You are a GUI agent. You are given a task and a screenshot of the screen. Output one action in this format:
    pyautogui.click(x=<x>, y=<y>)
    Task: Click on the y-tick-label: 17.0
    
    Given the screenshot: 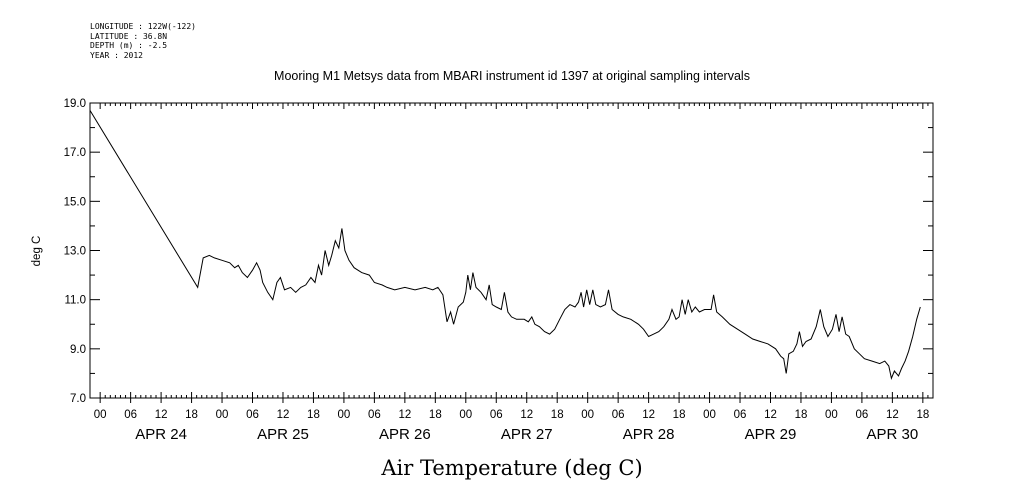 What is the action you would take?
    pyautogui.click(x=75, y=153)
    